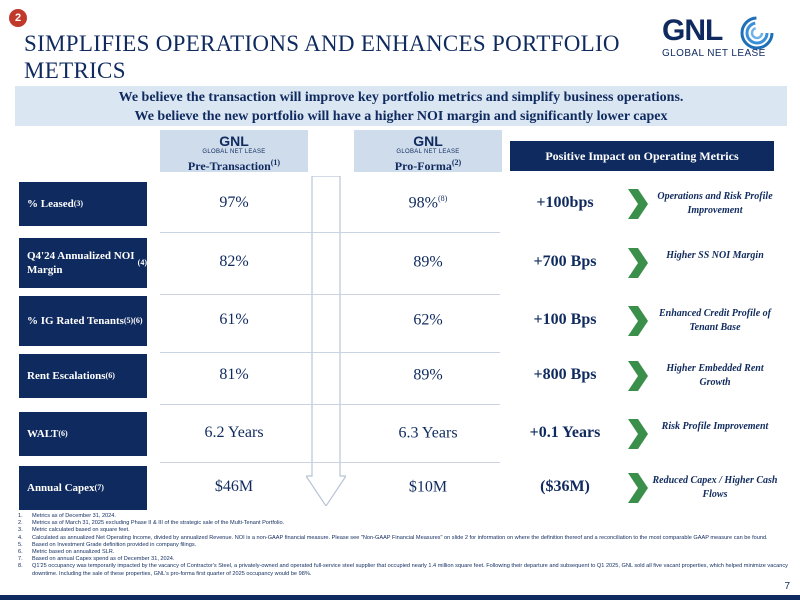  I want to click on pre-transaction-value: 6.2 Years, so click(234, 432).